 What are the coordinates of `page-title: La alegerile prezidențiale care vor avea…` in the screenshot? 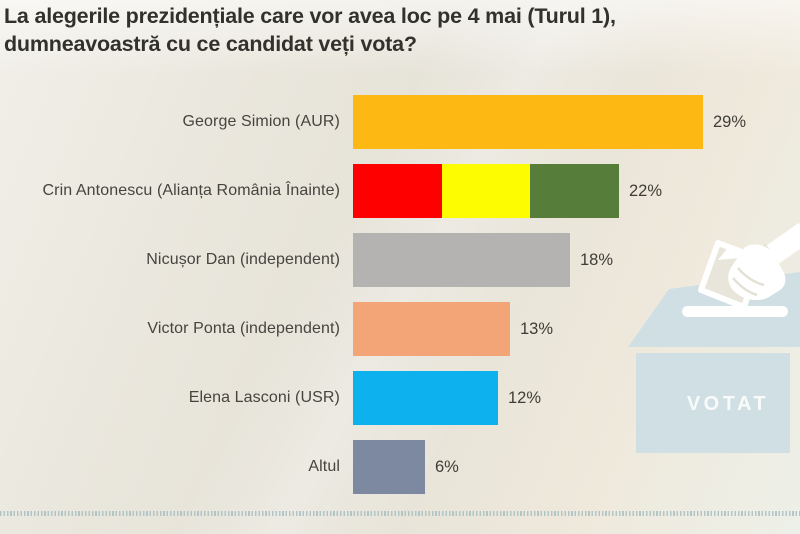 It's located at (310, 30).